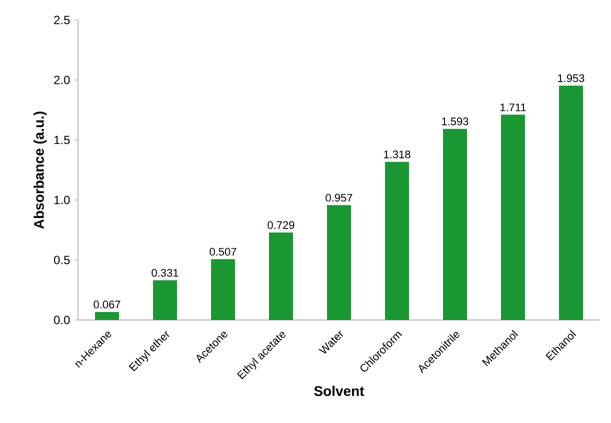 The image size is (611, 423). What do you see at coordinates (281, 225) in the screenshot?
I see `data-label: 0.729` at bounding box center [281, 225].